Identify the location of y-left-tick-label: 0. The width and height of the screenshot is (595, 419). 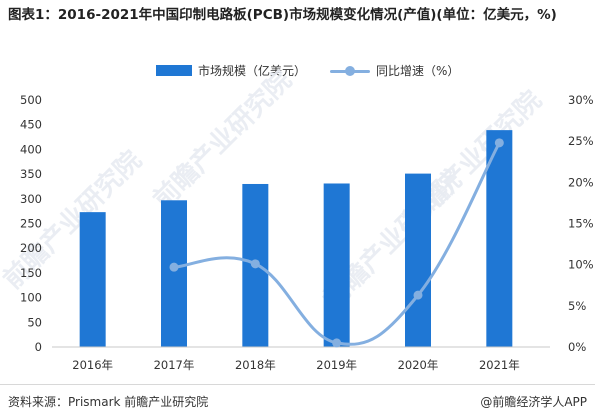
(38, 347).